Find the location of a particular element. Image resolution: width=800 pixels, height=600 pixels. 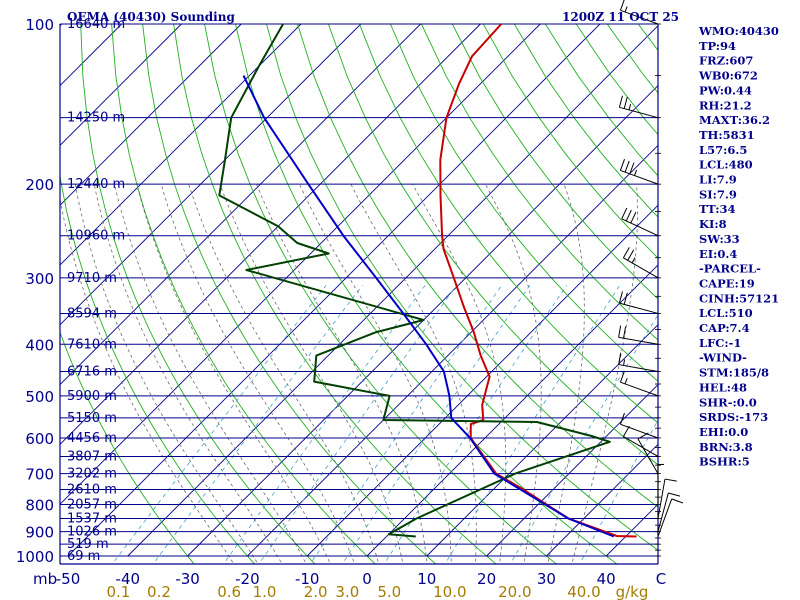

height-label: 3807 m is located at coordinates (92, 456).